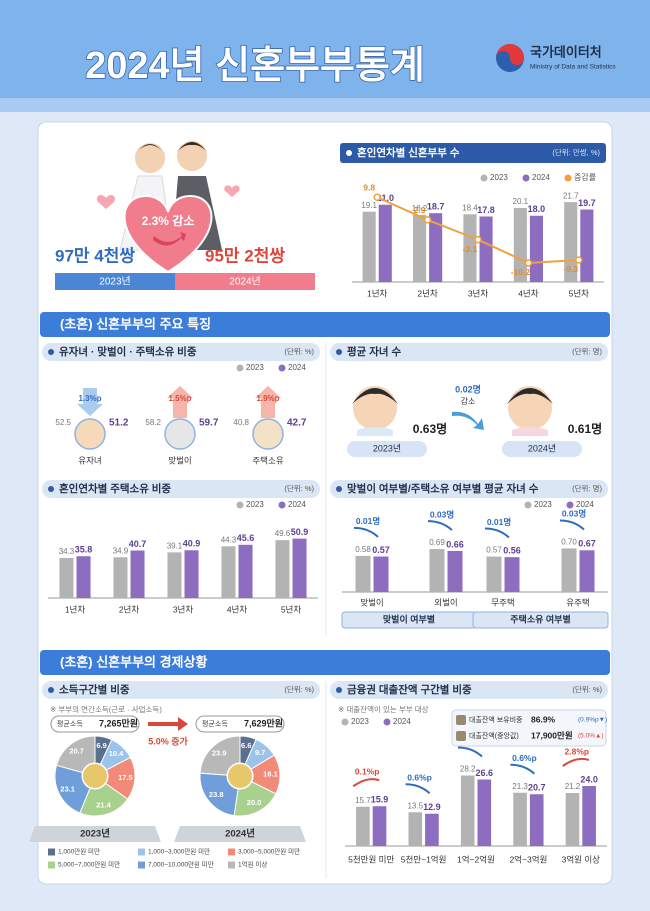 Image resolution: width=650 pixels, height=911 pixels. What do you see at coordinates (125, 777) in the screenshot?
I see `slice-label: 17.5` at bounding box center [125, 777].